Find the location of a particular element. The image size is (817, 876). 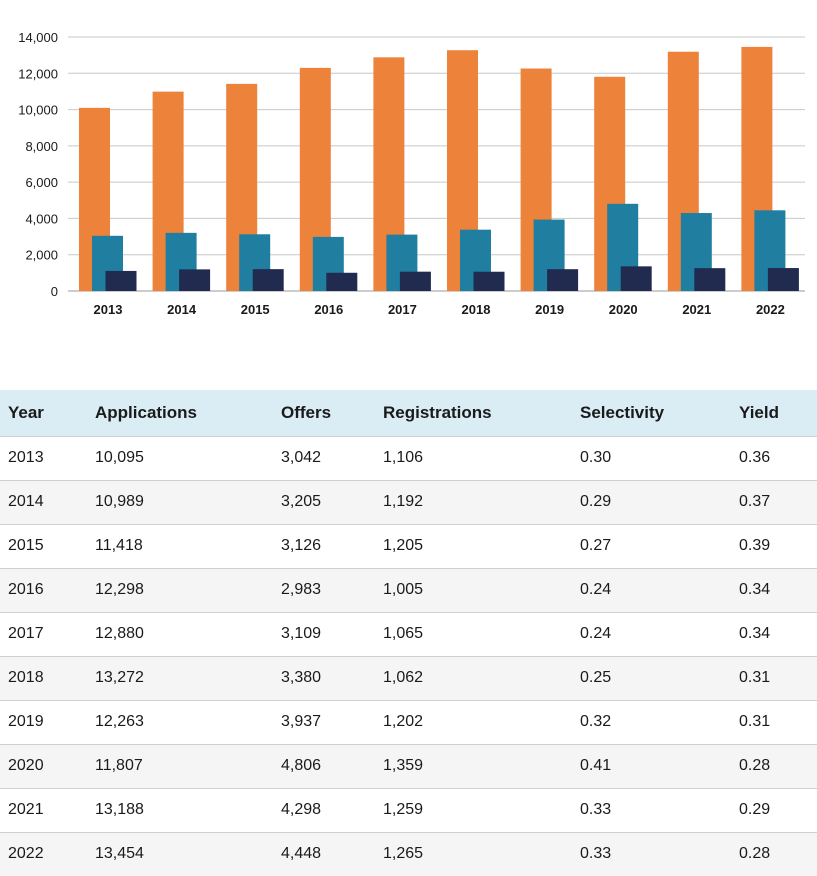

table-cell: 11,418 is located at coordinates (180, 545).